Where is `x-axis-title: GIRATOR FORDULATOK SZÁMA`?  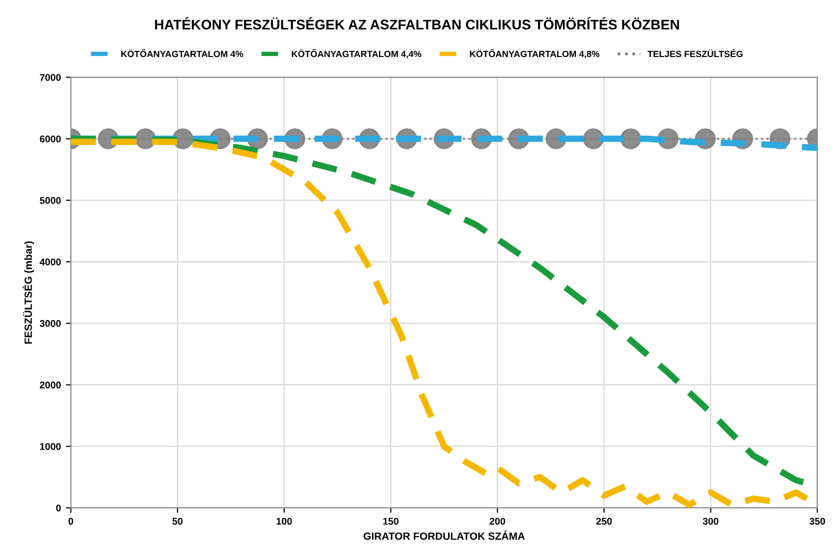
x-axis-title: GIRATOR FORDULATOK SZÁMA is located at coordinates (444, 535).